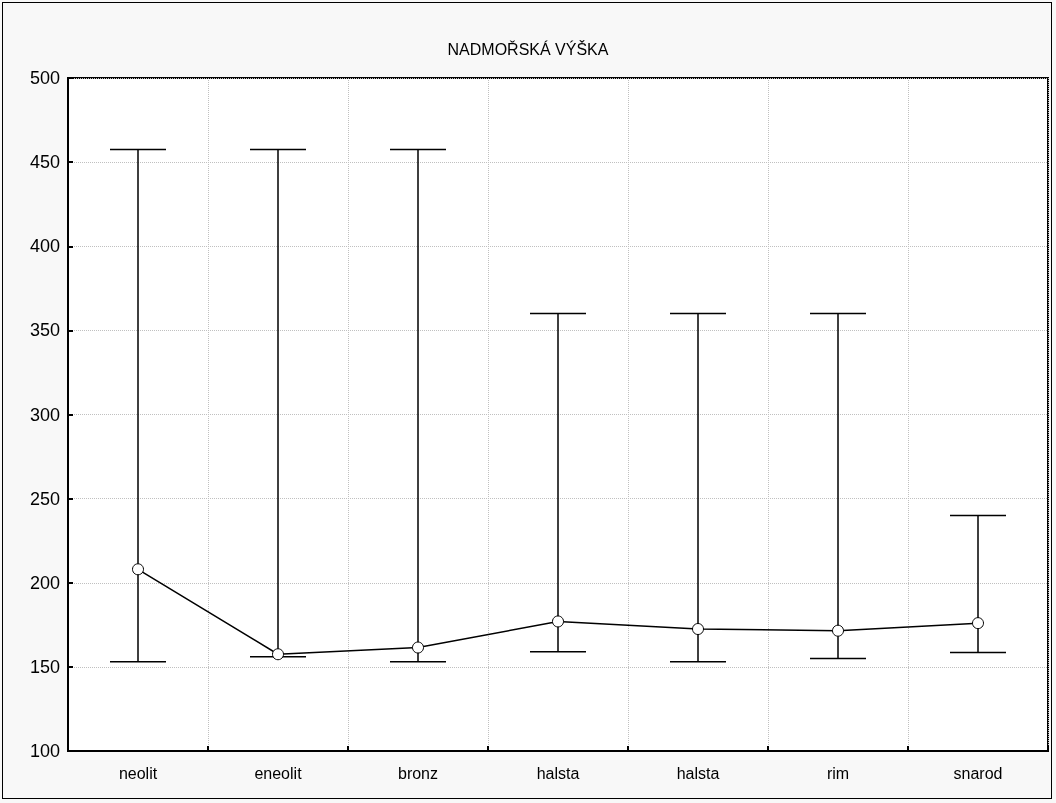 The height and width of the screenshot is (803, 1056). Describe the element at coordinates (44, 751) in the screenshot. I see `y-tick-label: 100` at that location.